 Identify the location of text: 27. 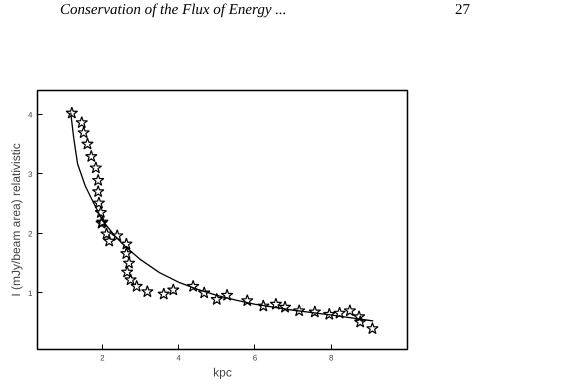
(462, 10).